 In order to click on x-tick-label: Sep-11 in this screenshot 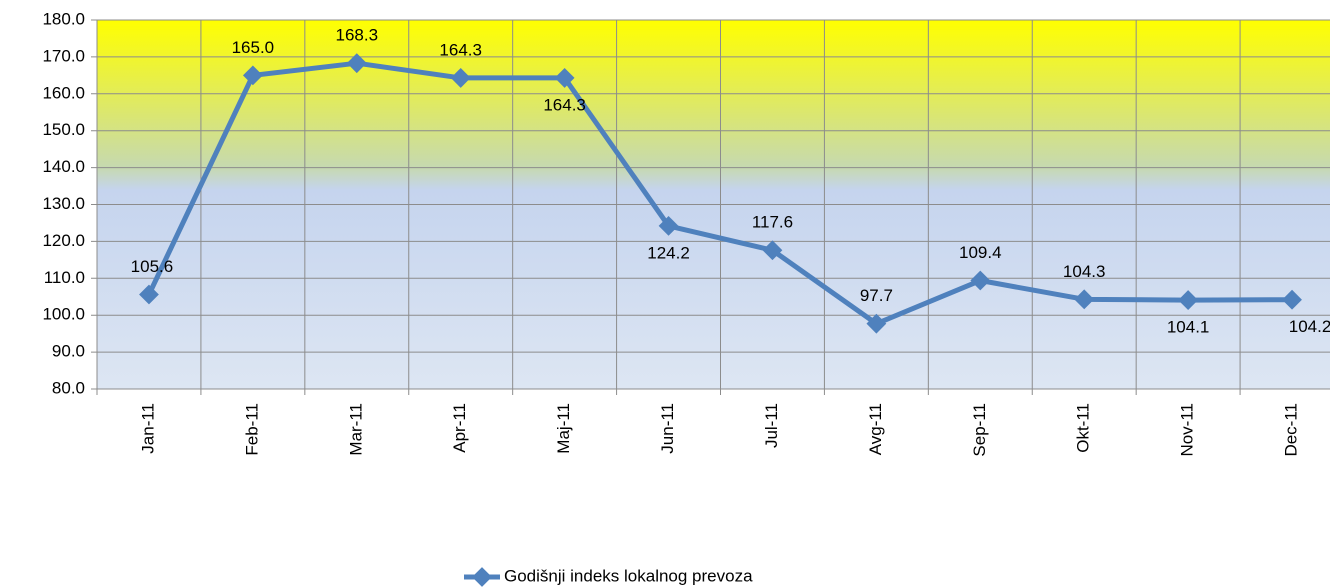, I will do `click(979, 430)`.